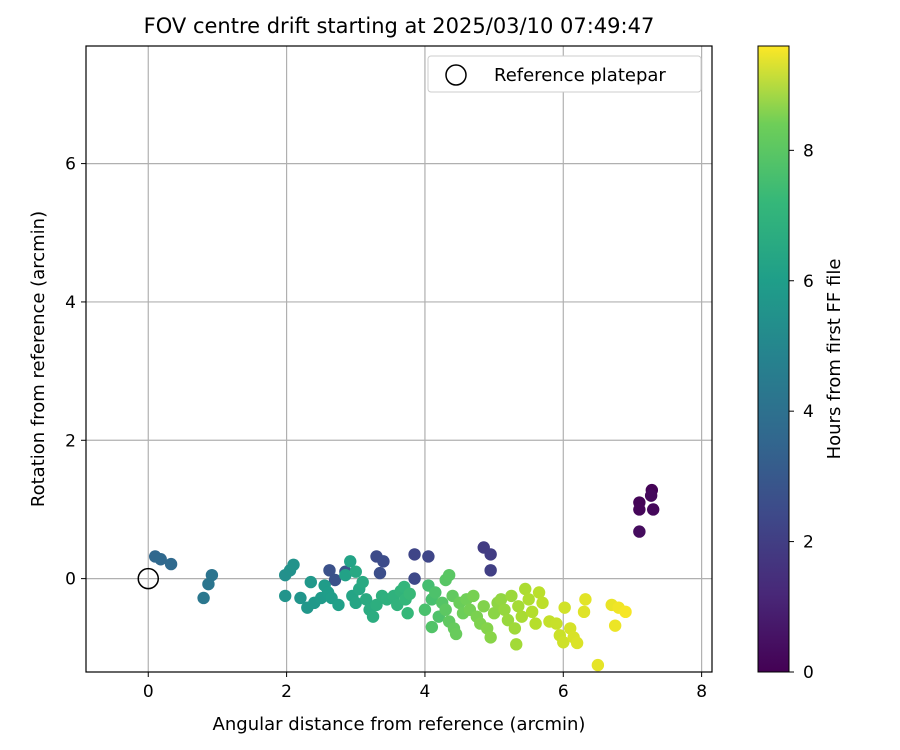 This screenshot has height=750, width=900. What do you see at coordinates (70, 580) in the screenshot?
I see `y-tick-label: 0` at bounding box center [70, 580].